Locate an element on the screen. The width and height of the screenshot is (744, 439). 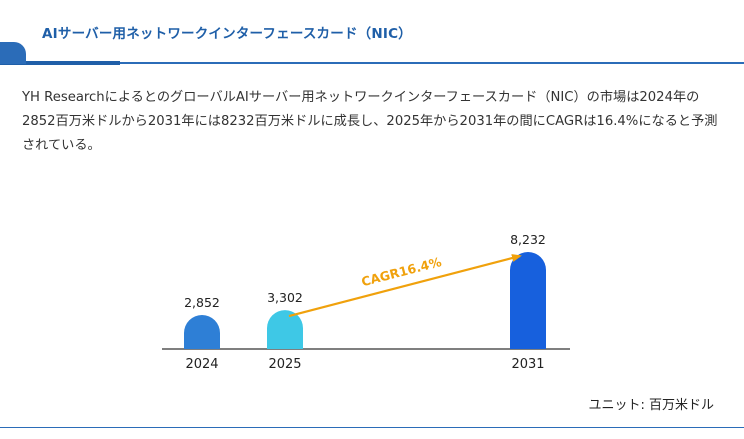
page-title: AIサーバー用ネットワークインターフェースカード（NIC） is located at coordinates (227, 34).